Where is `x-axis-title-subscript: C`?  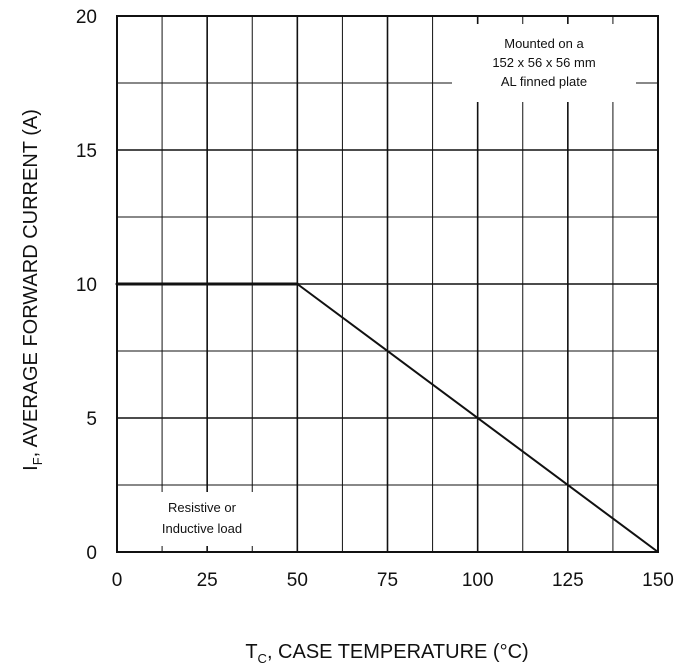 x-axis-title-subscript: C is located at coordinates (262, 657).